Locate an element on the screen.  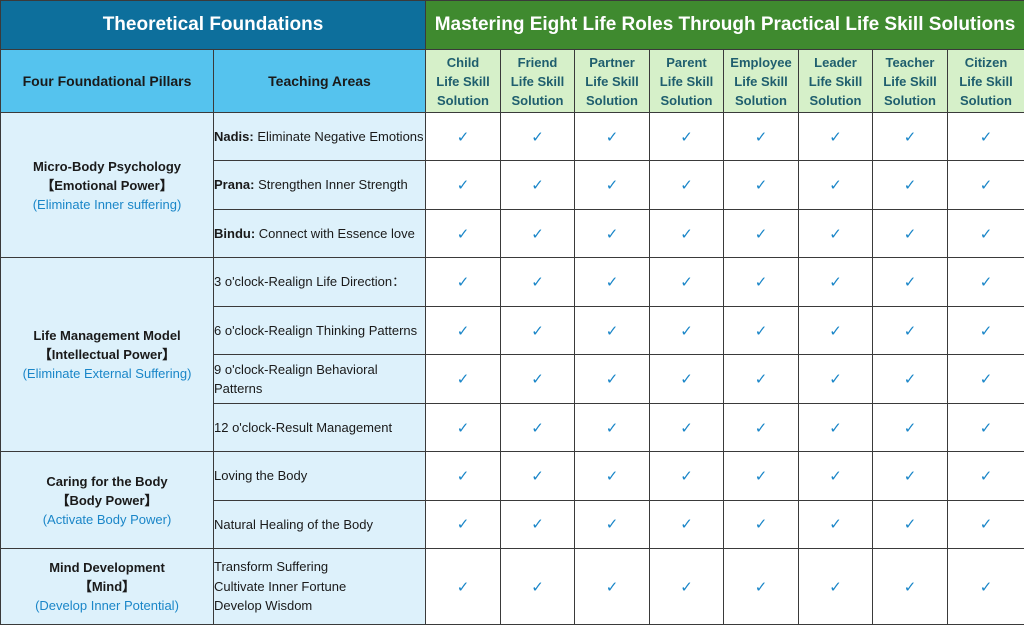
teaching-area-cell: 9 o'clock-Realign Behavioral Patterns is located at coordinates (319, 379).